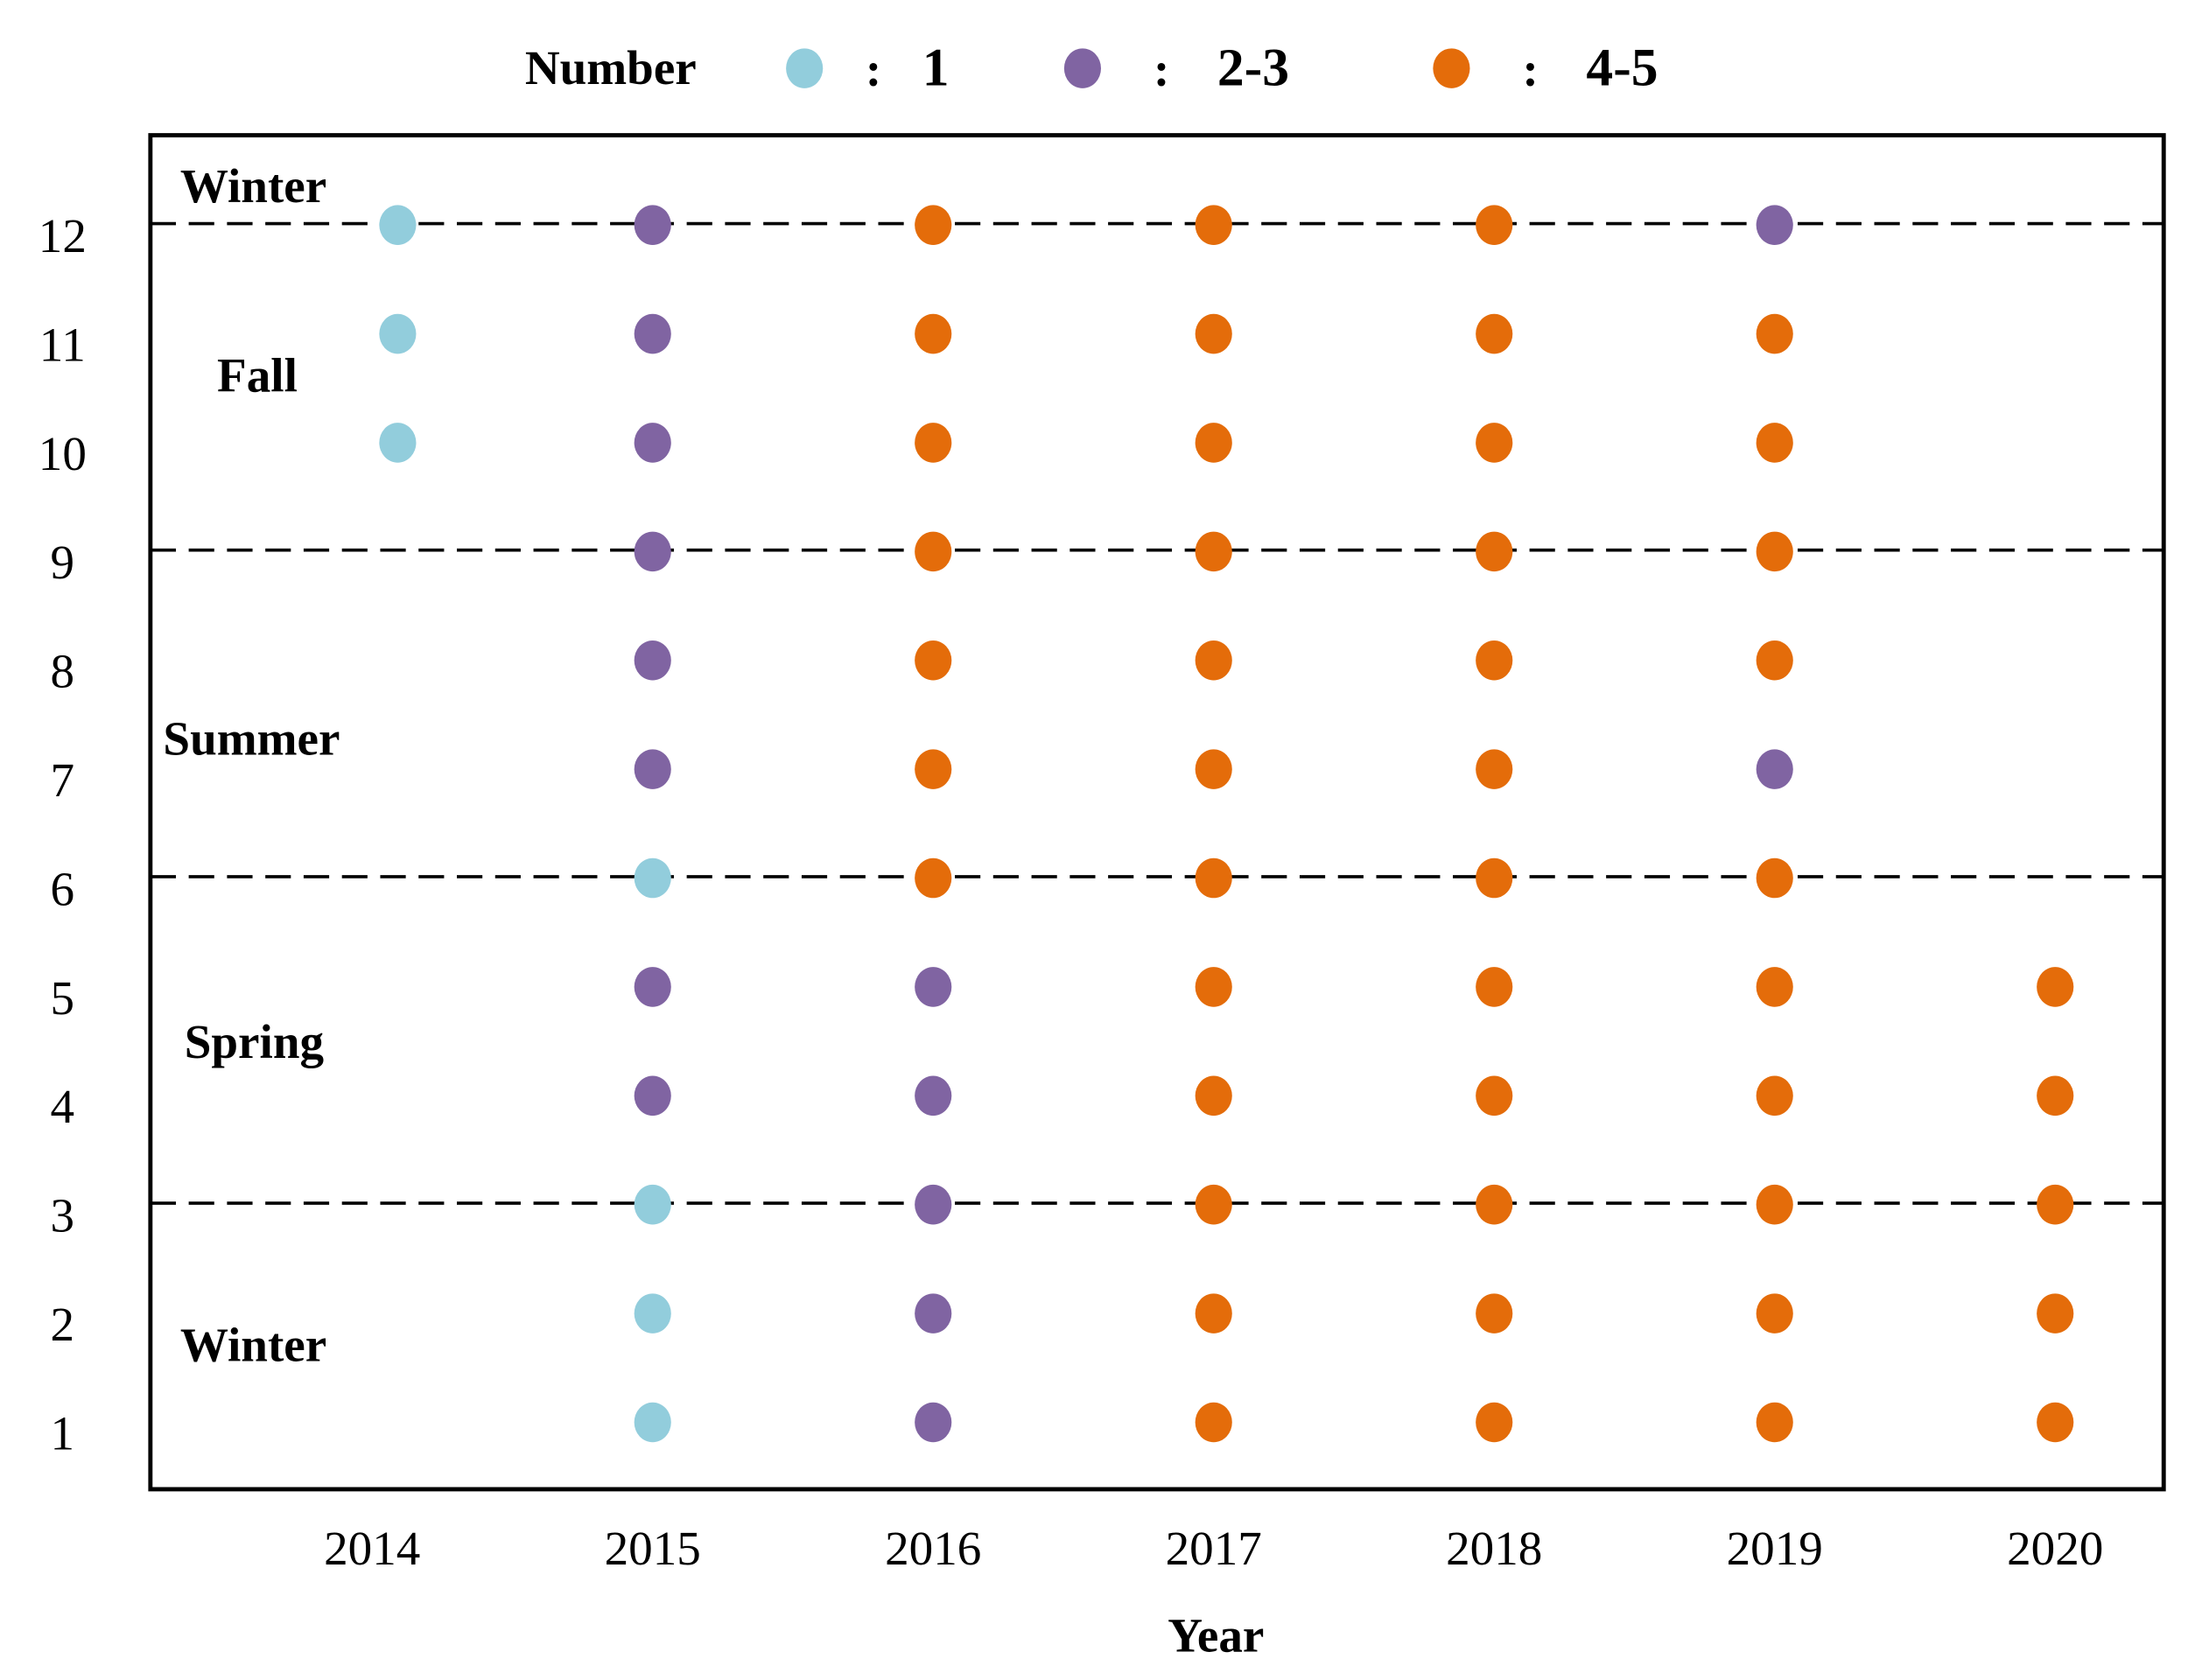  Describe the element at coordinates (1775, 1548) in the screenshot. I see `x-tick-label: 2019` at that location.